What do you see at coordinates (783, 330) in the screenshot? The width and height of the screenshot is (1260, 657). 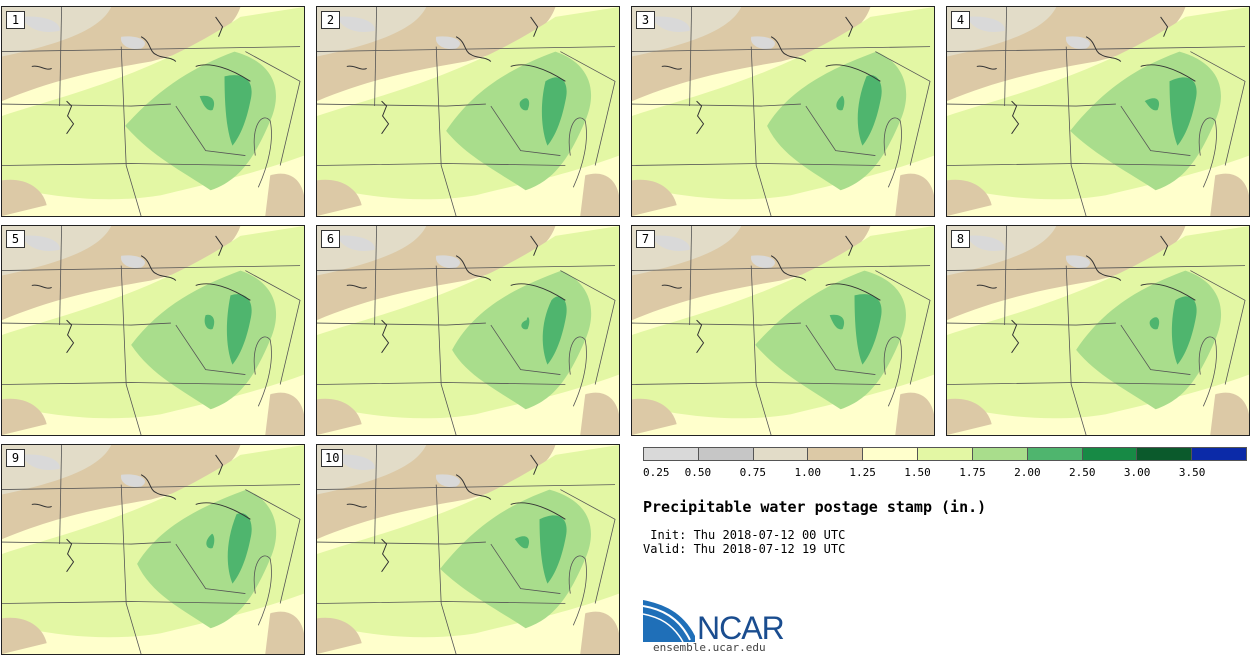 I see `postage-stamp-7: 7` at bounding box center [783, 330].